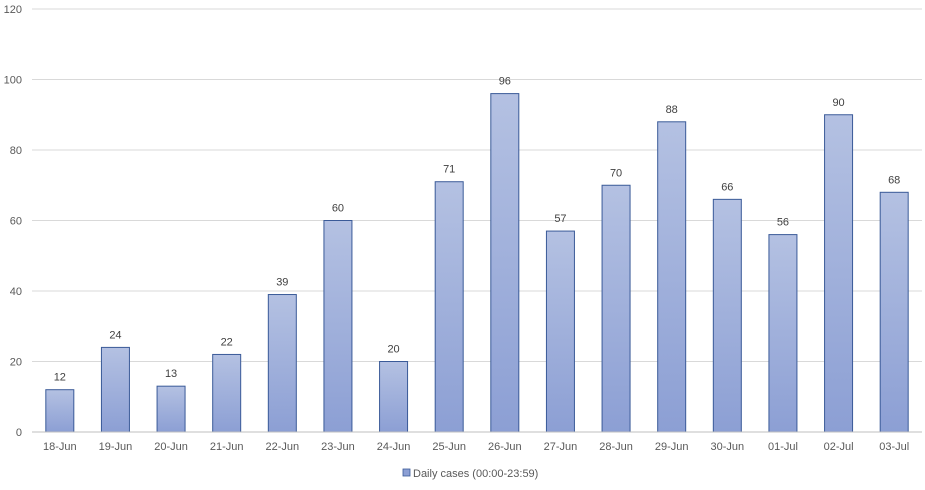 The height and width of the screenshot is (490, 925). What do you see at coordinates (783, 333) in the screenshot?
I see `bar-01-Jul` at bounding box center [783, 333].